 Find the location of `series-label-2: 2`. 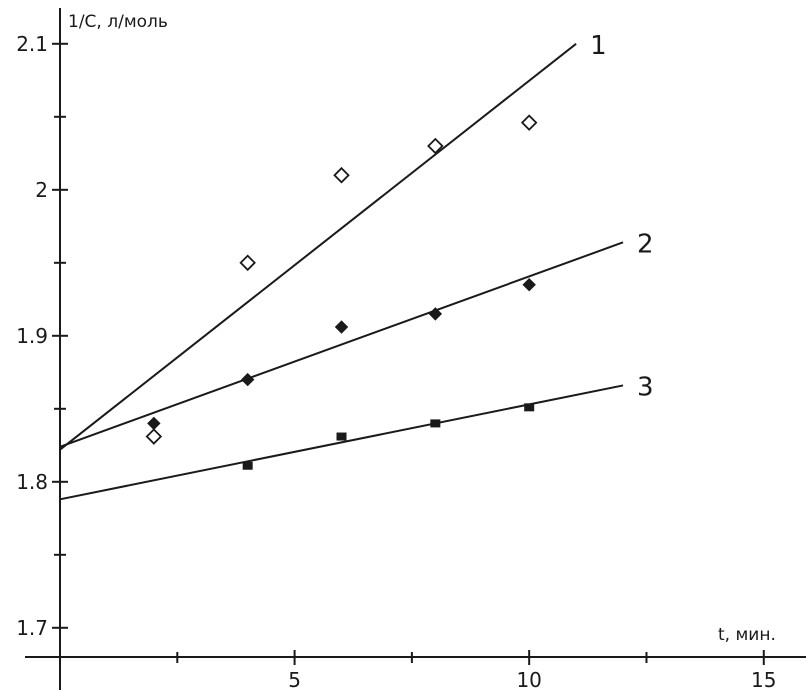

series-label-2: 2 is located at coordinates (645, 244).